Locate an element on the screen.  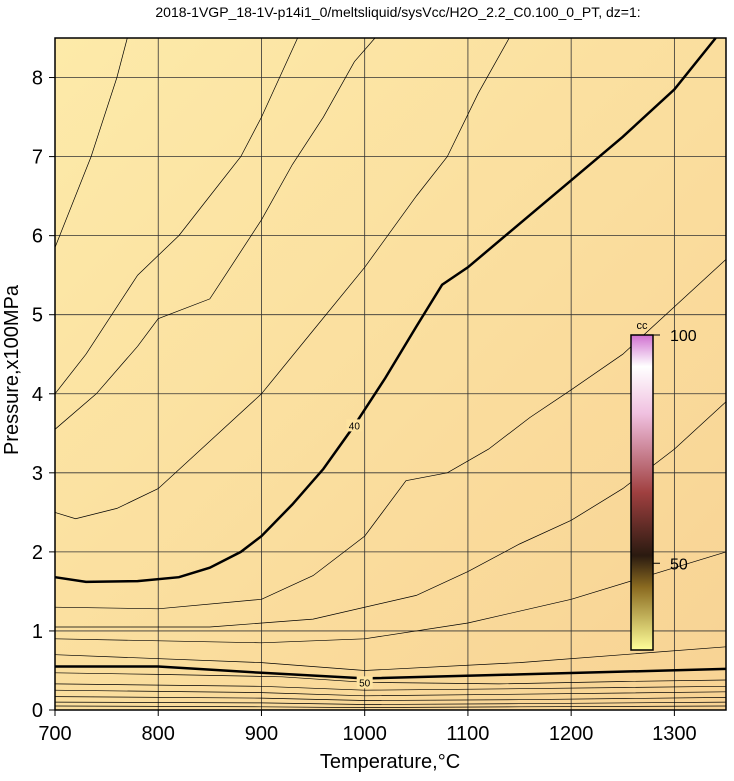
y-tick-label: 3 is located at coordinates (37, 474).